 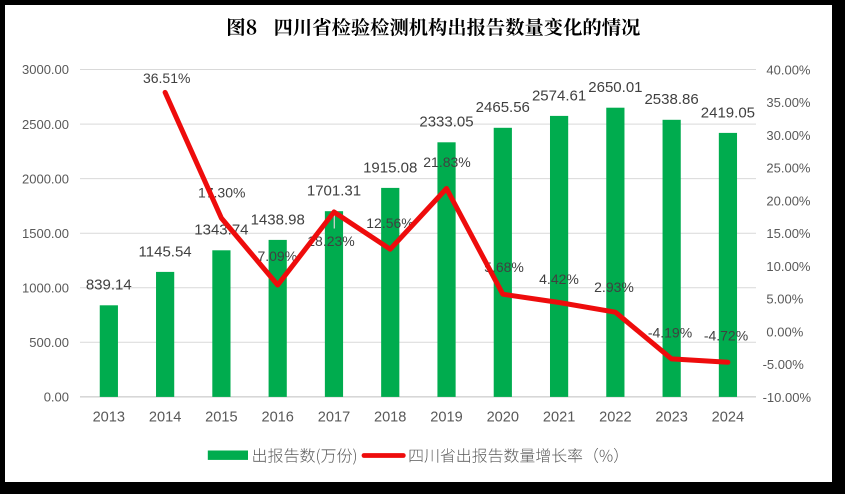 I want to click on svg-text: 30.00%, so click(x=788, y=135).